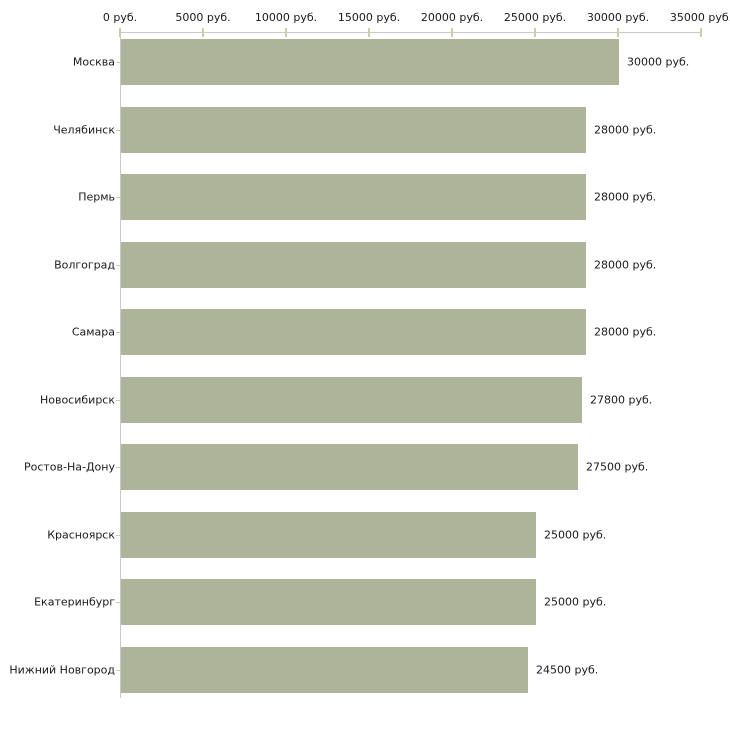 This screenshot has height=730, width=730. I want to click on value-label: 27800 руб., so click(621, 399).